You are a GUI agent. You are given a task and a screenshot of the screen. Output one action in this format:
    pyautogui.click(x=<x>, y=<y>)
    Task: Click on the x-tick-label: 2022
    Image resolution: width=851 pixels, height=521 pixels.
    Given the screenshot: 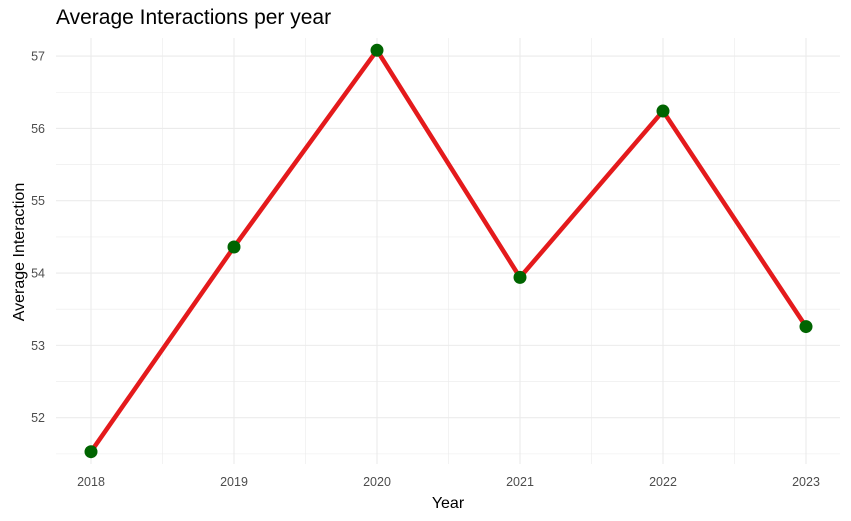 What is the action you would take?
    pyautogui.click(x=663, y=482)
    